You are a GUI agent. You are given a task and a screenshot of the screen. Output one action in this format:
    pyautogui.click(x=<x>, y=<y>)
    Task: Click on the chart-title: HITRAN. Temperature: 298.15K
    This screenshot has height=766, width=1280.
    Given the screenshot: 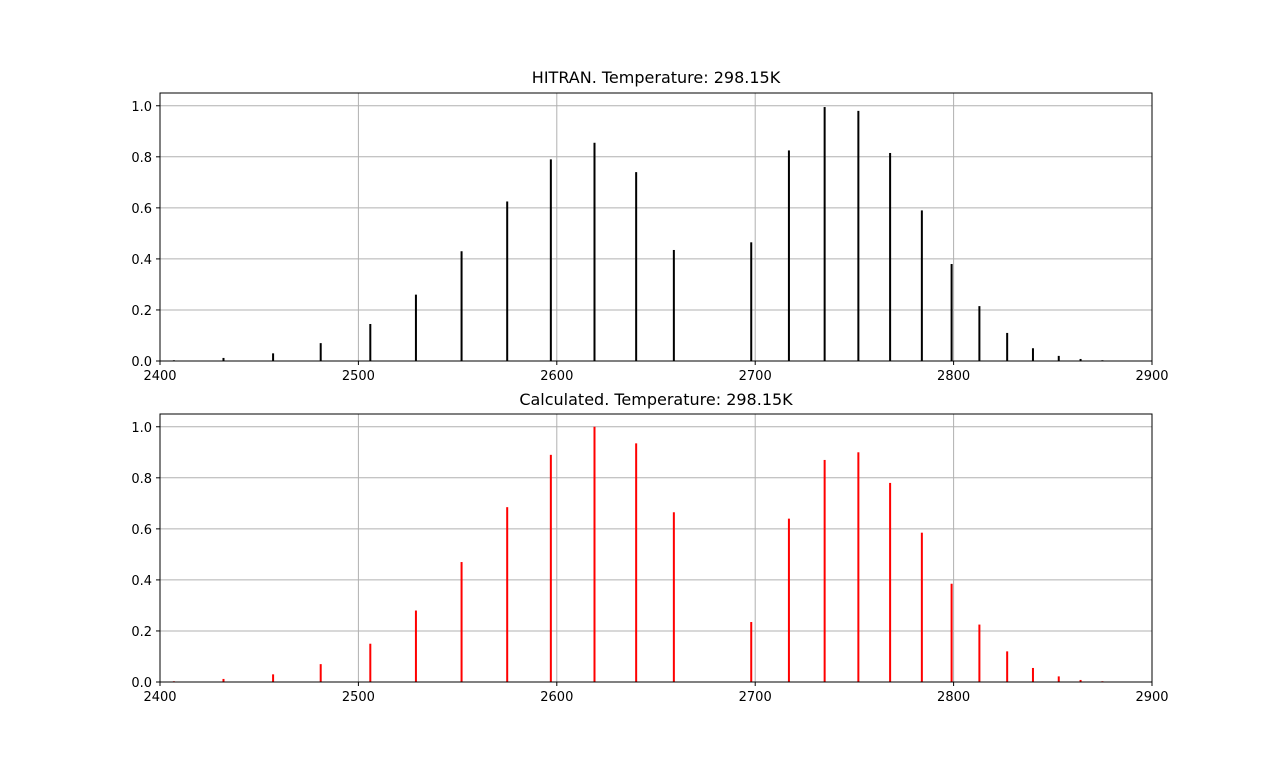 What is the action you would take?
    pyautogui.click(x=656, y=77)
    